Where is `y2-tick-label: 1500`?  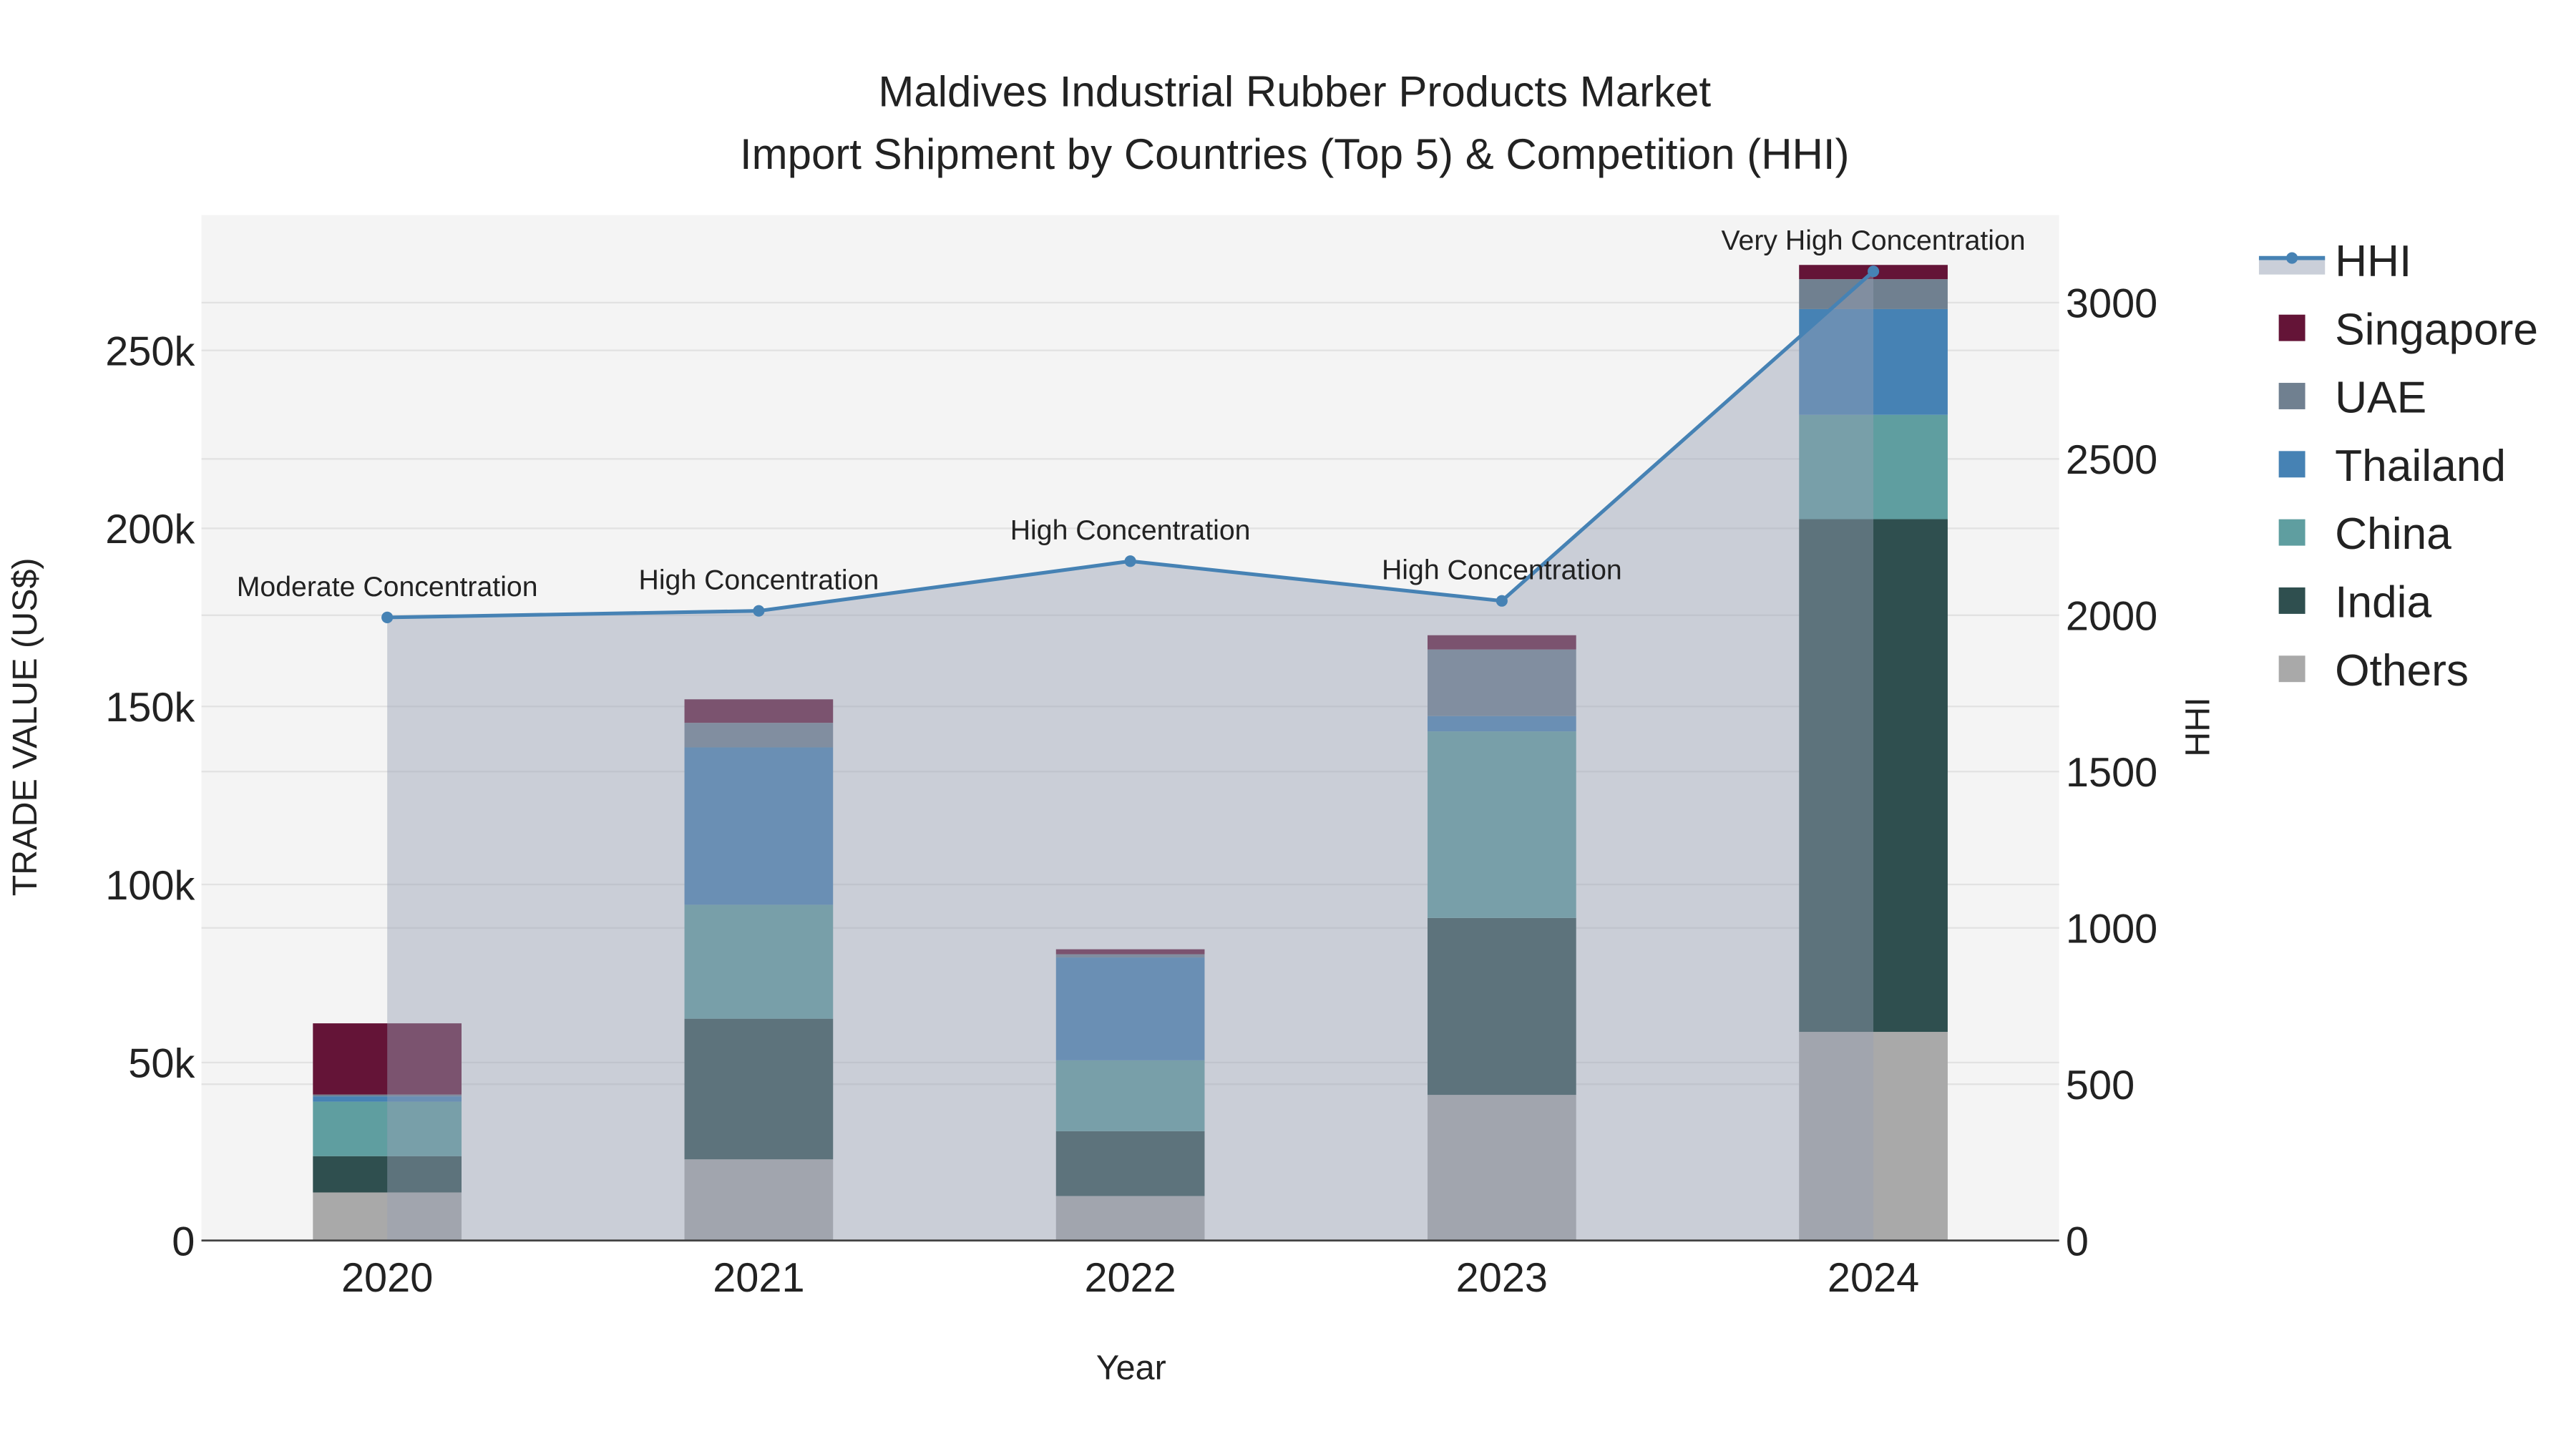 y2-tick-label: 1500 is located at coordinates (2111, 773).